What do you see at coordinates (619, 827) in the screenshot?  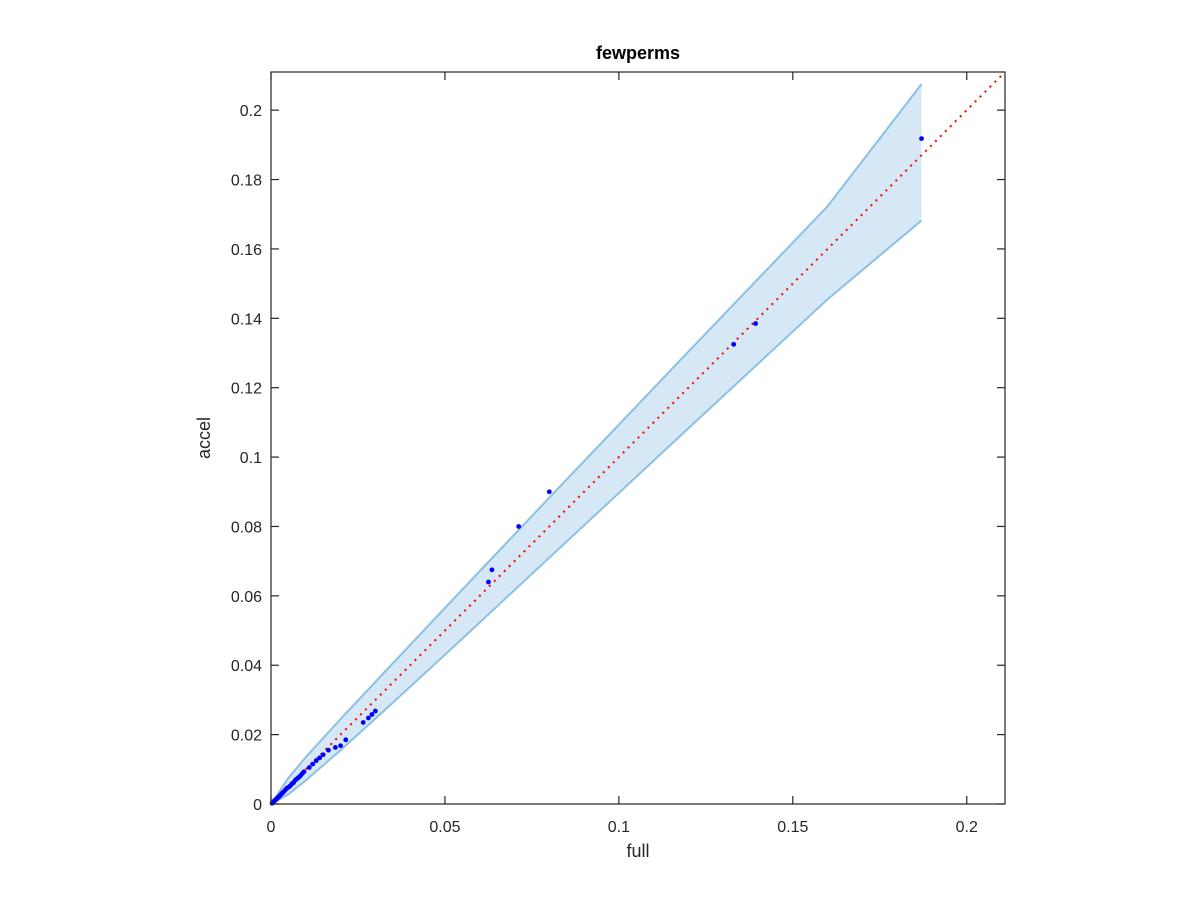 I see `x-tick-label: 0.1` at bounding box center [619, 827].